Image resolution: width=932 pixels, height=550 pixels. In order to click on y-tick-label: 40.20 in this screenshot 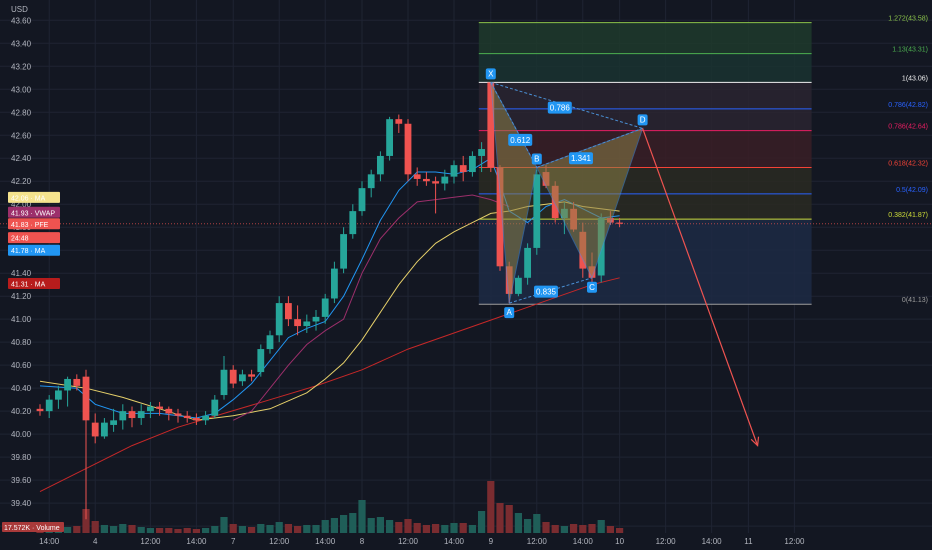, I will do `click(21, 411)`.